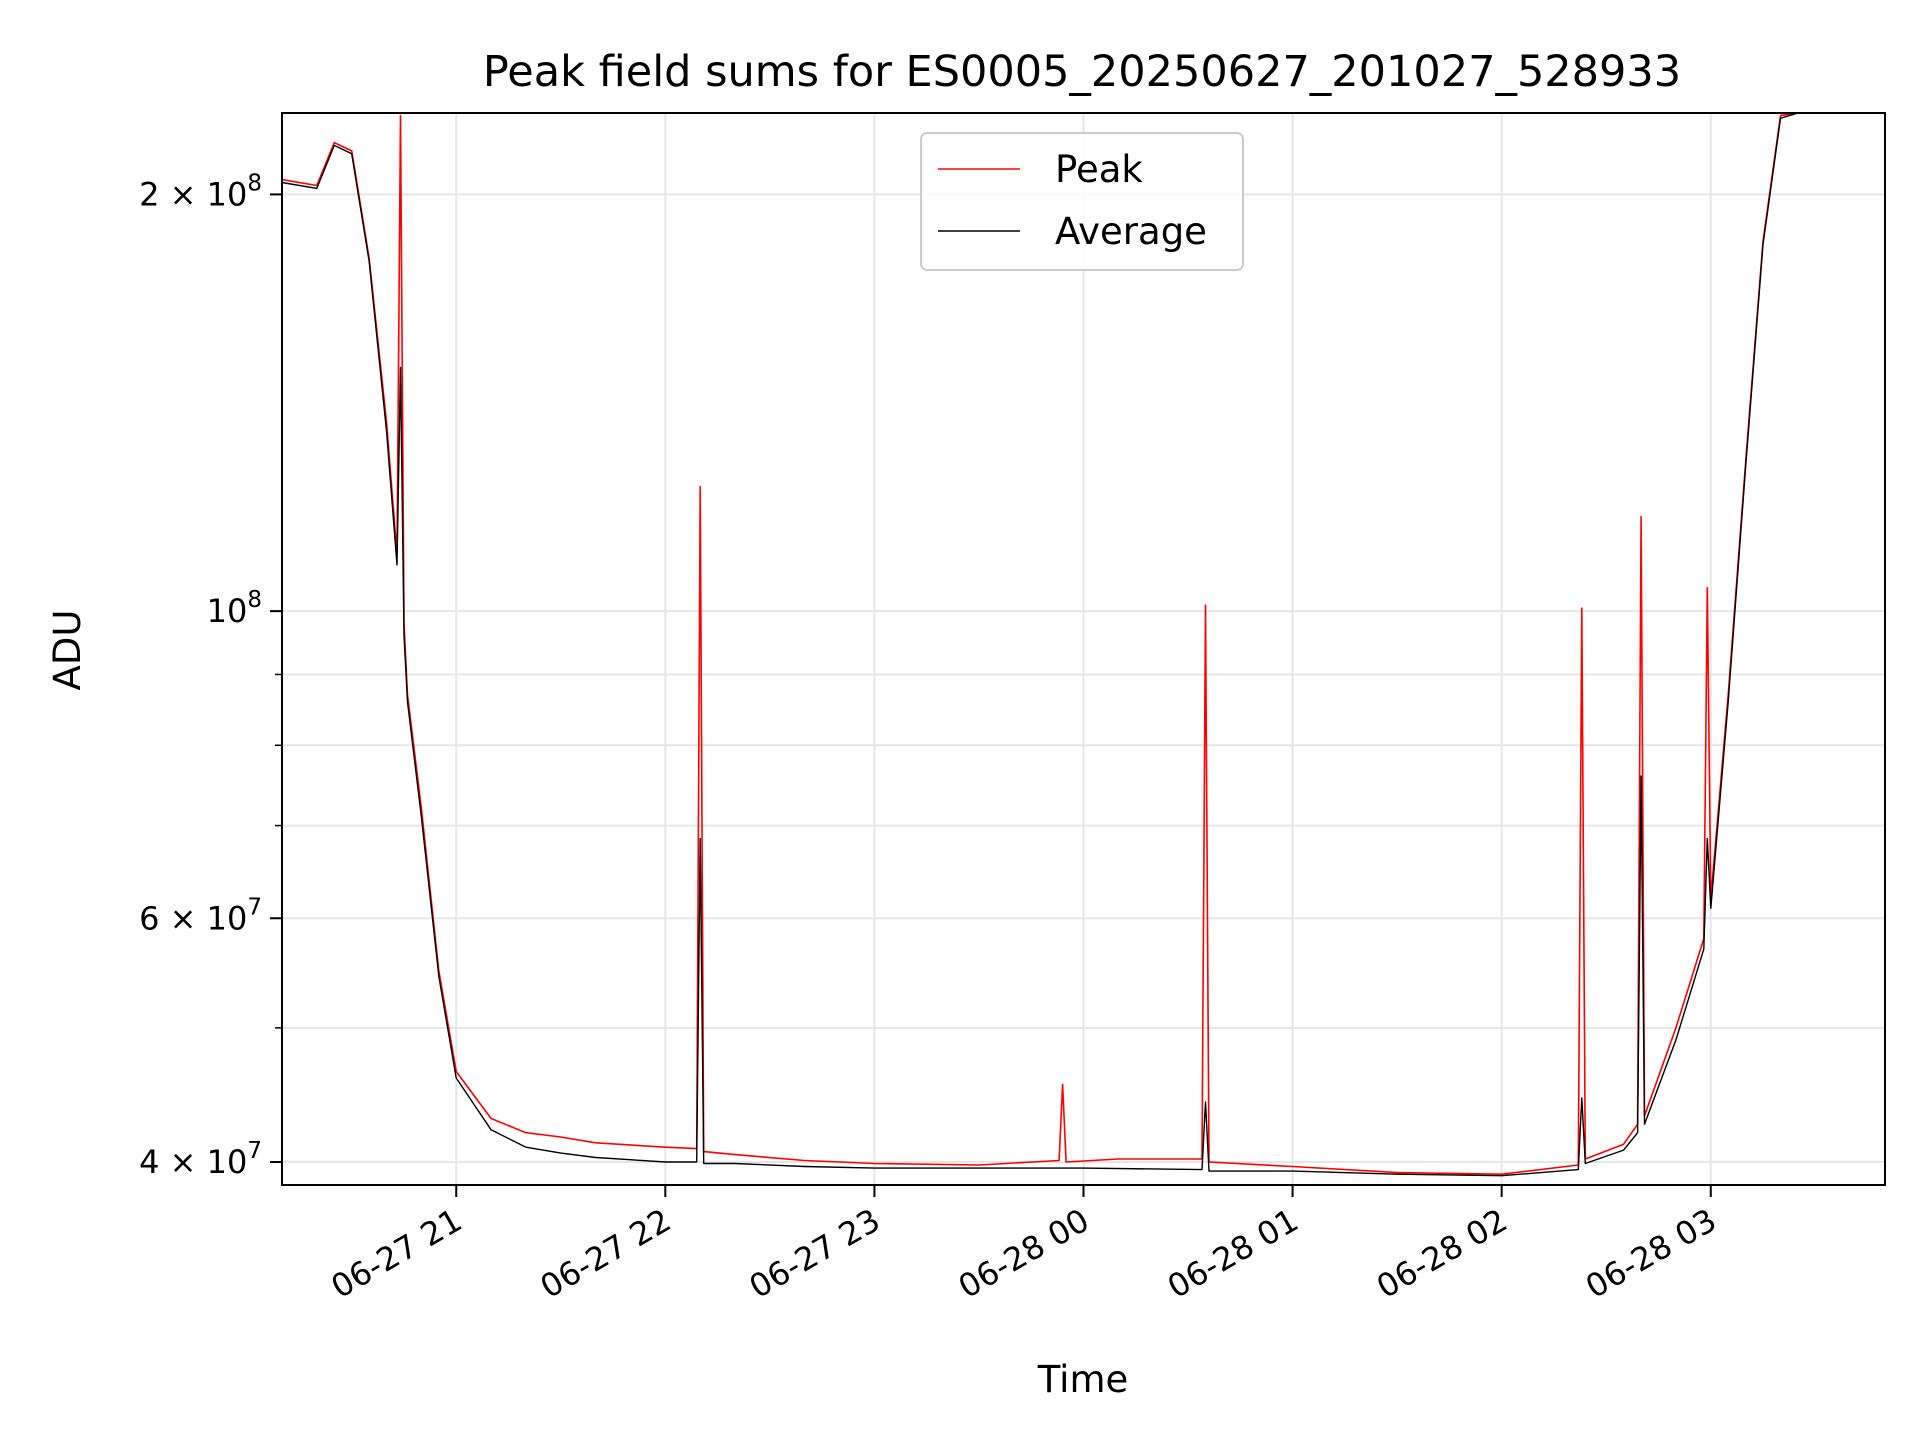  I want to click on y-tick-label: 2 × 108, so click(200, 191).